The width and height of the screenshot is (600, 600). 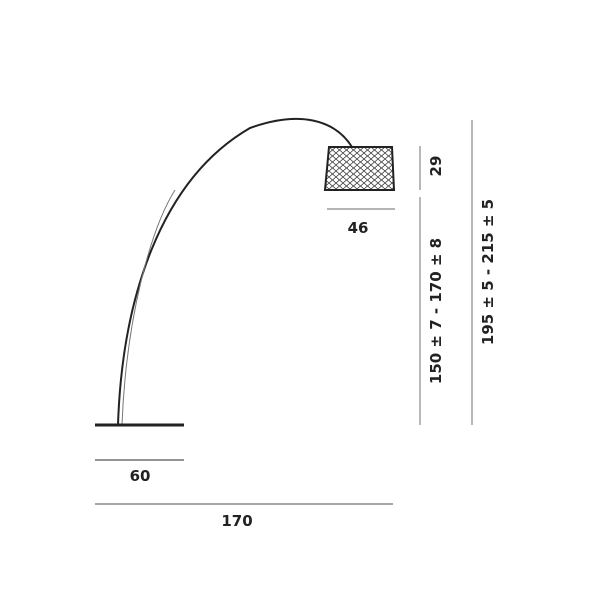 I want to click on total-width-label: 170, so click(x=237, y=521).